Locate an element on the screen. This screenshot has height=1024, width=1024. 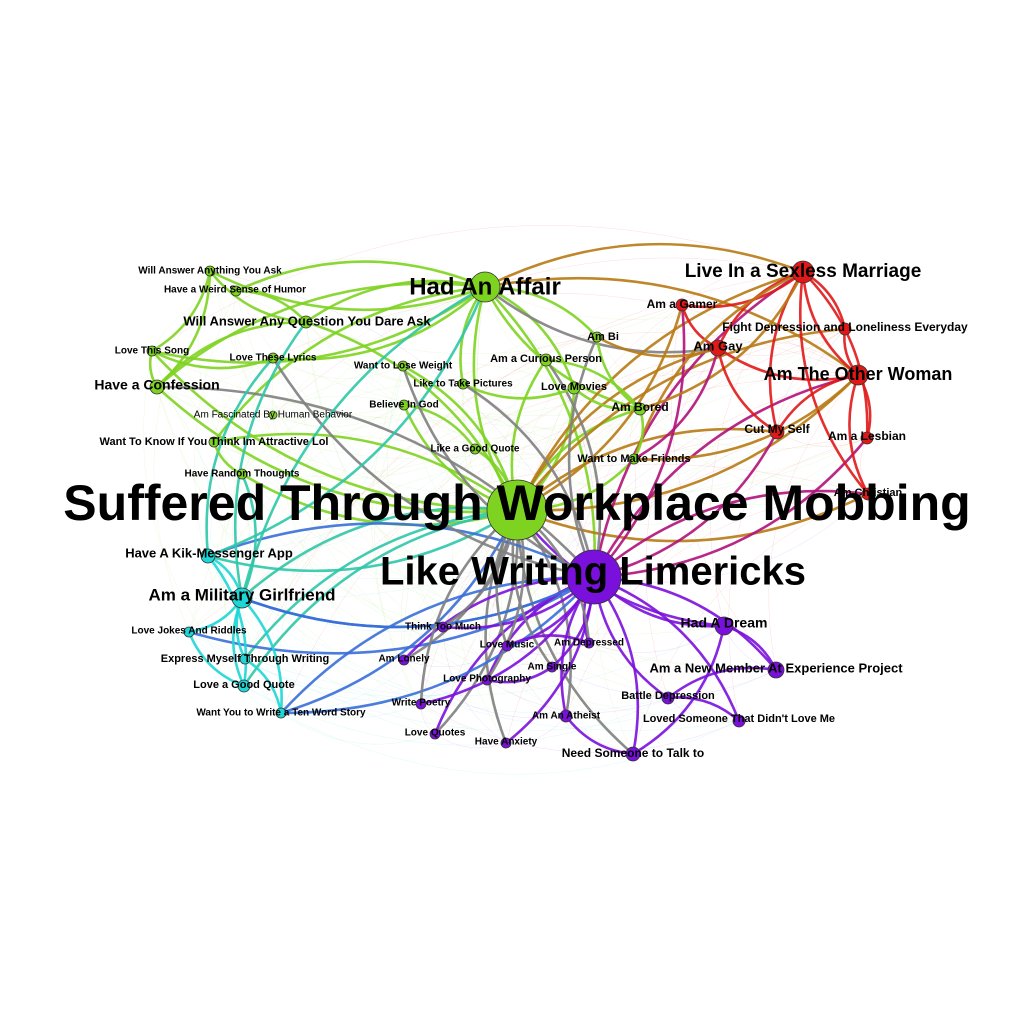
edge-limericks-confession is located at coordinates (375, 481).